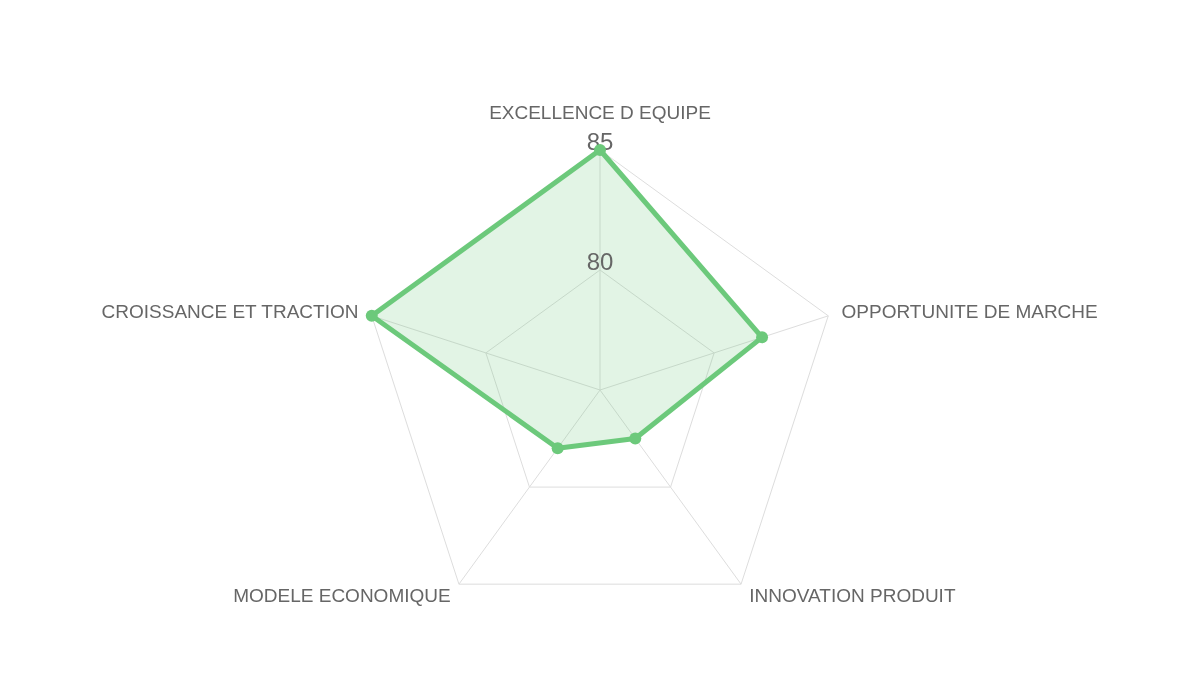  What do you see at coordinates (600, 112) in the screenshot?
I see `spoke-label: EXCELLENCE D EQUIPE` at bounding box center [600, 112].